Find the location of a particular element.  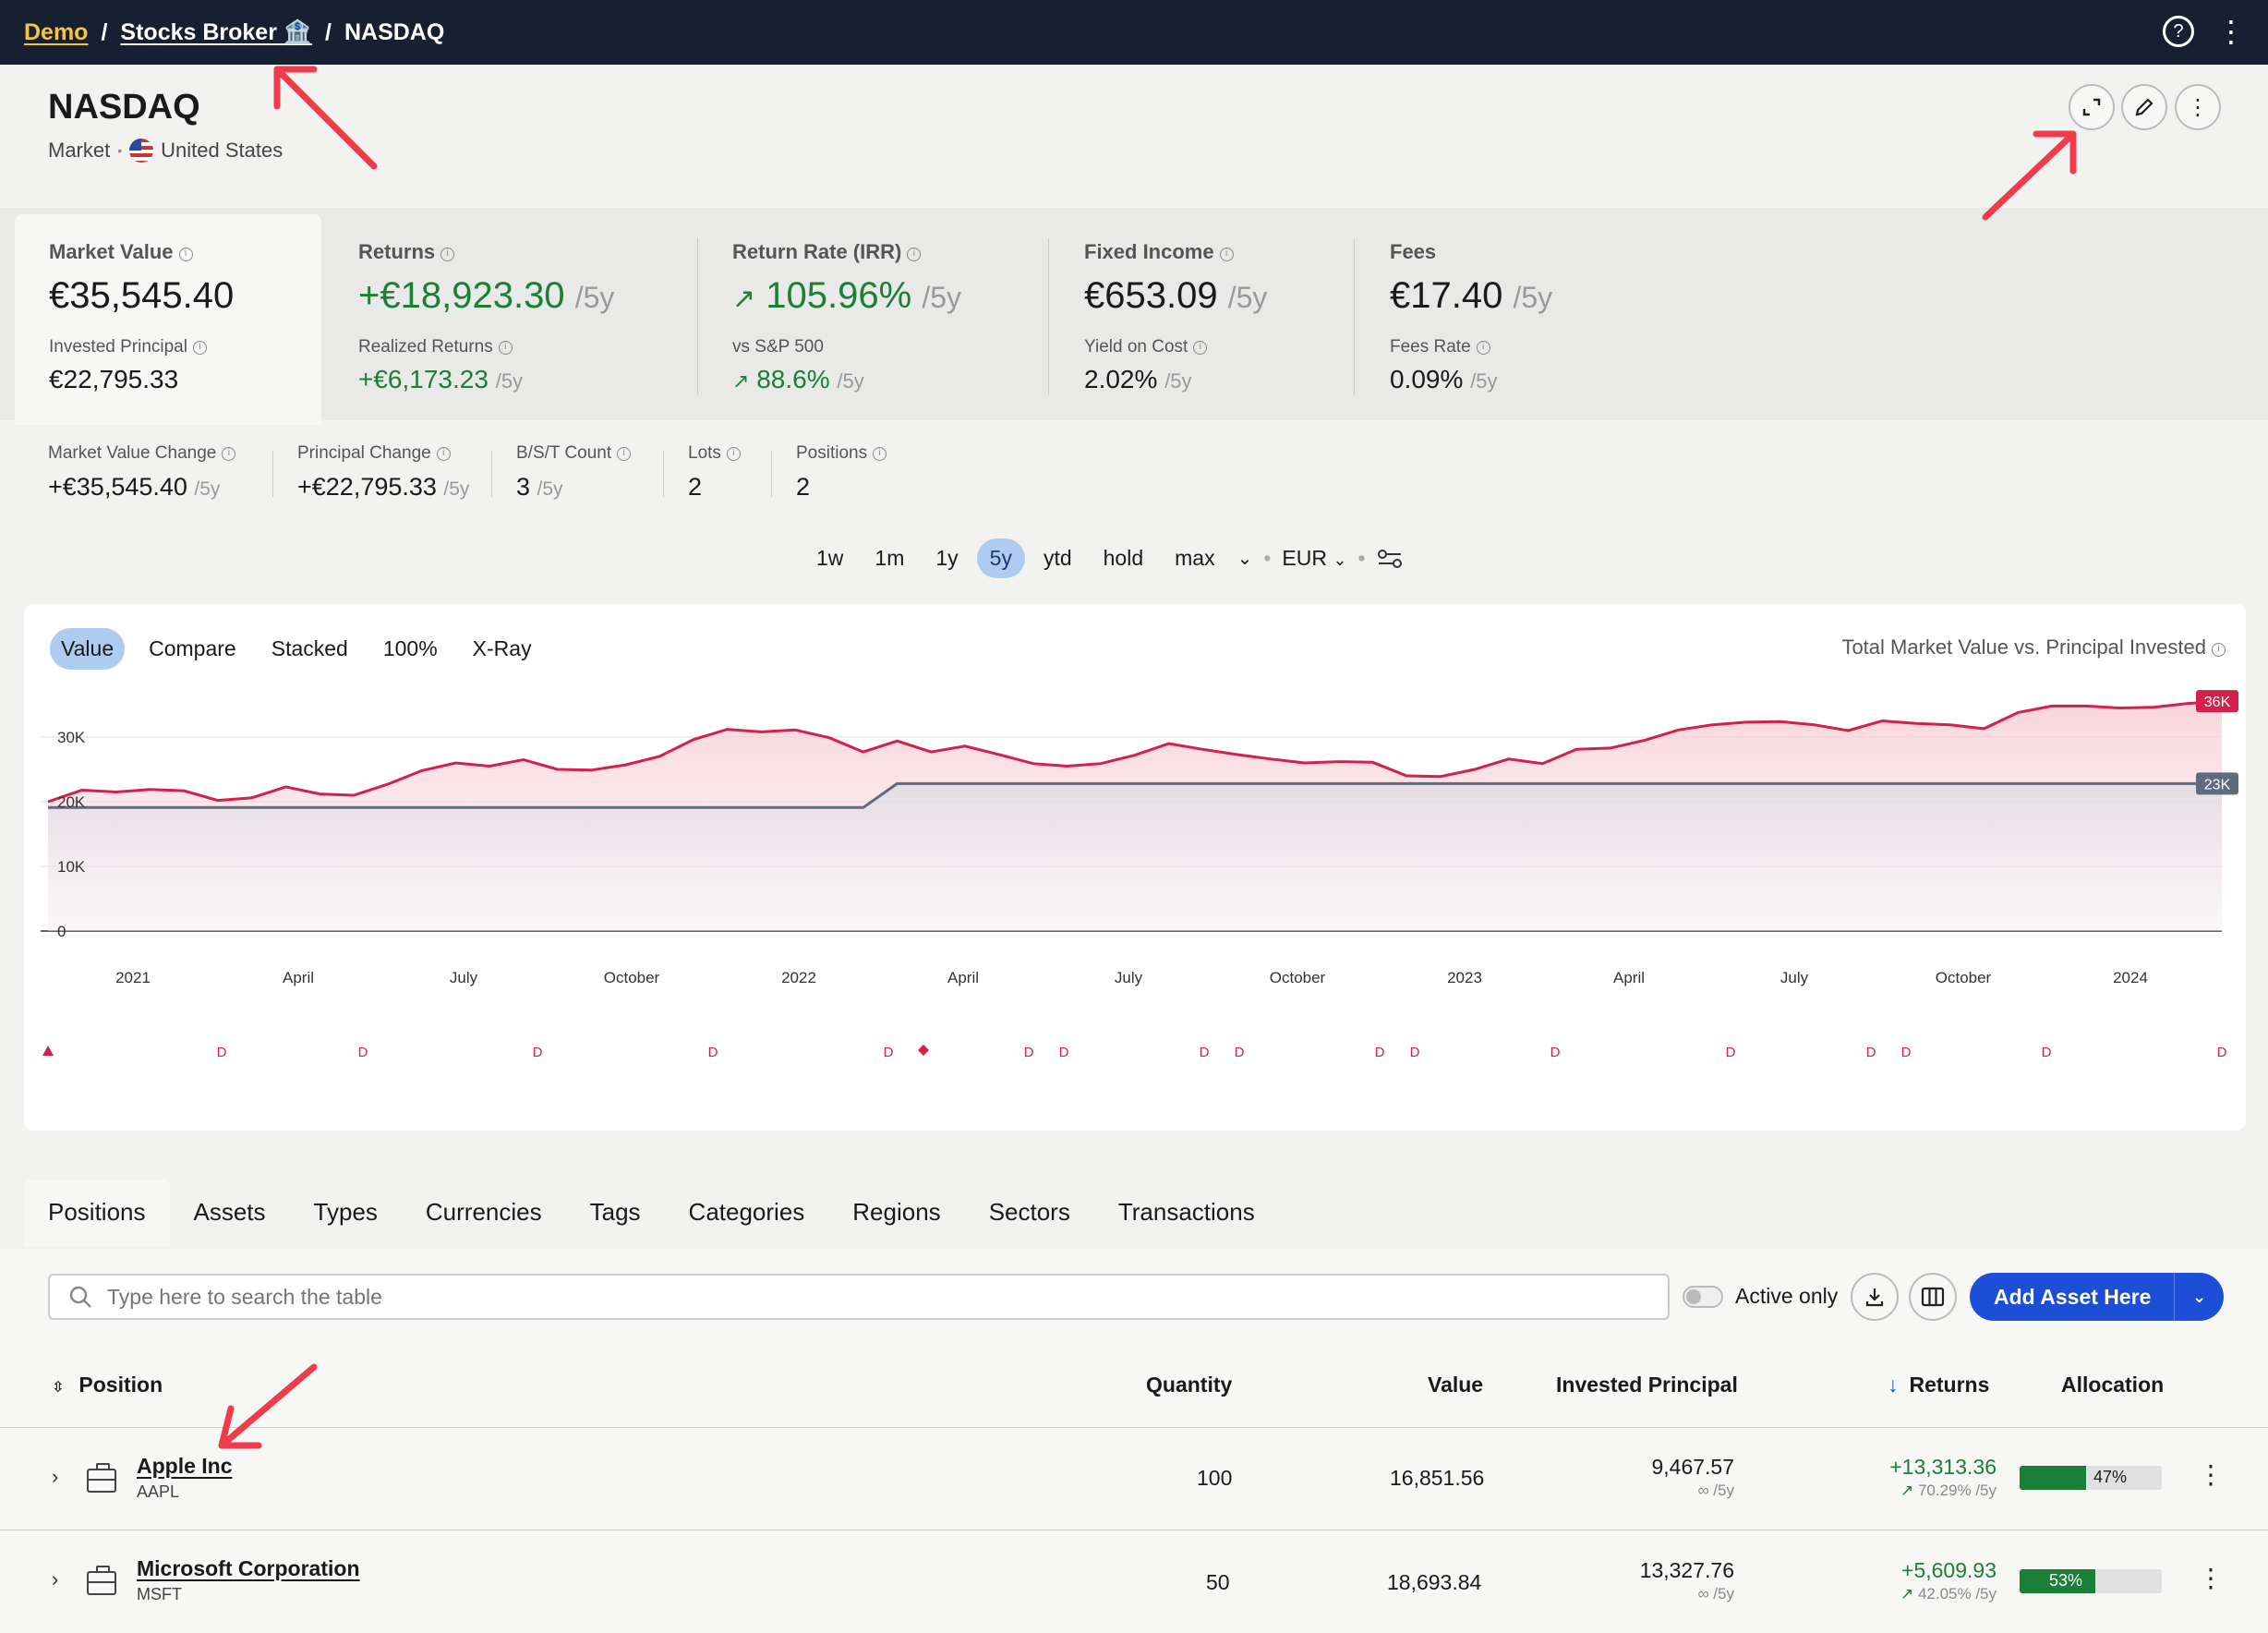

tab-types: Types is located at coordinates (345, 1212).